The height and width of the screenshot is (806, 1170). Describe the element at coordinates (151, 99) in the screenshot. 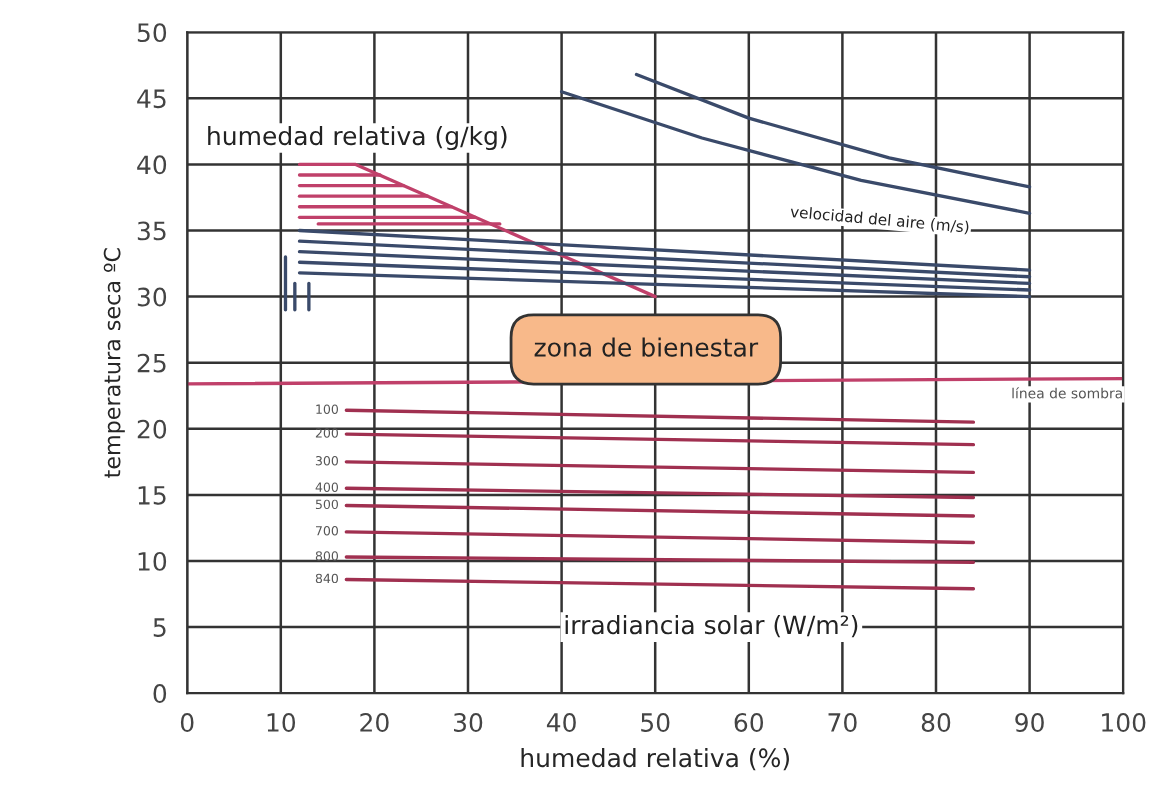

I see `y-tick-label: 45` at that location.